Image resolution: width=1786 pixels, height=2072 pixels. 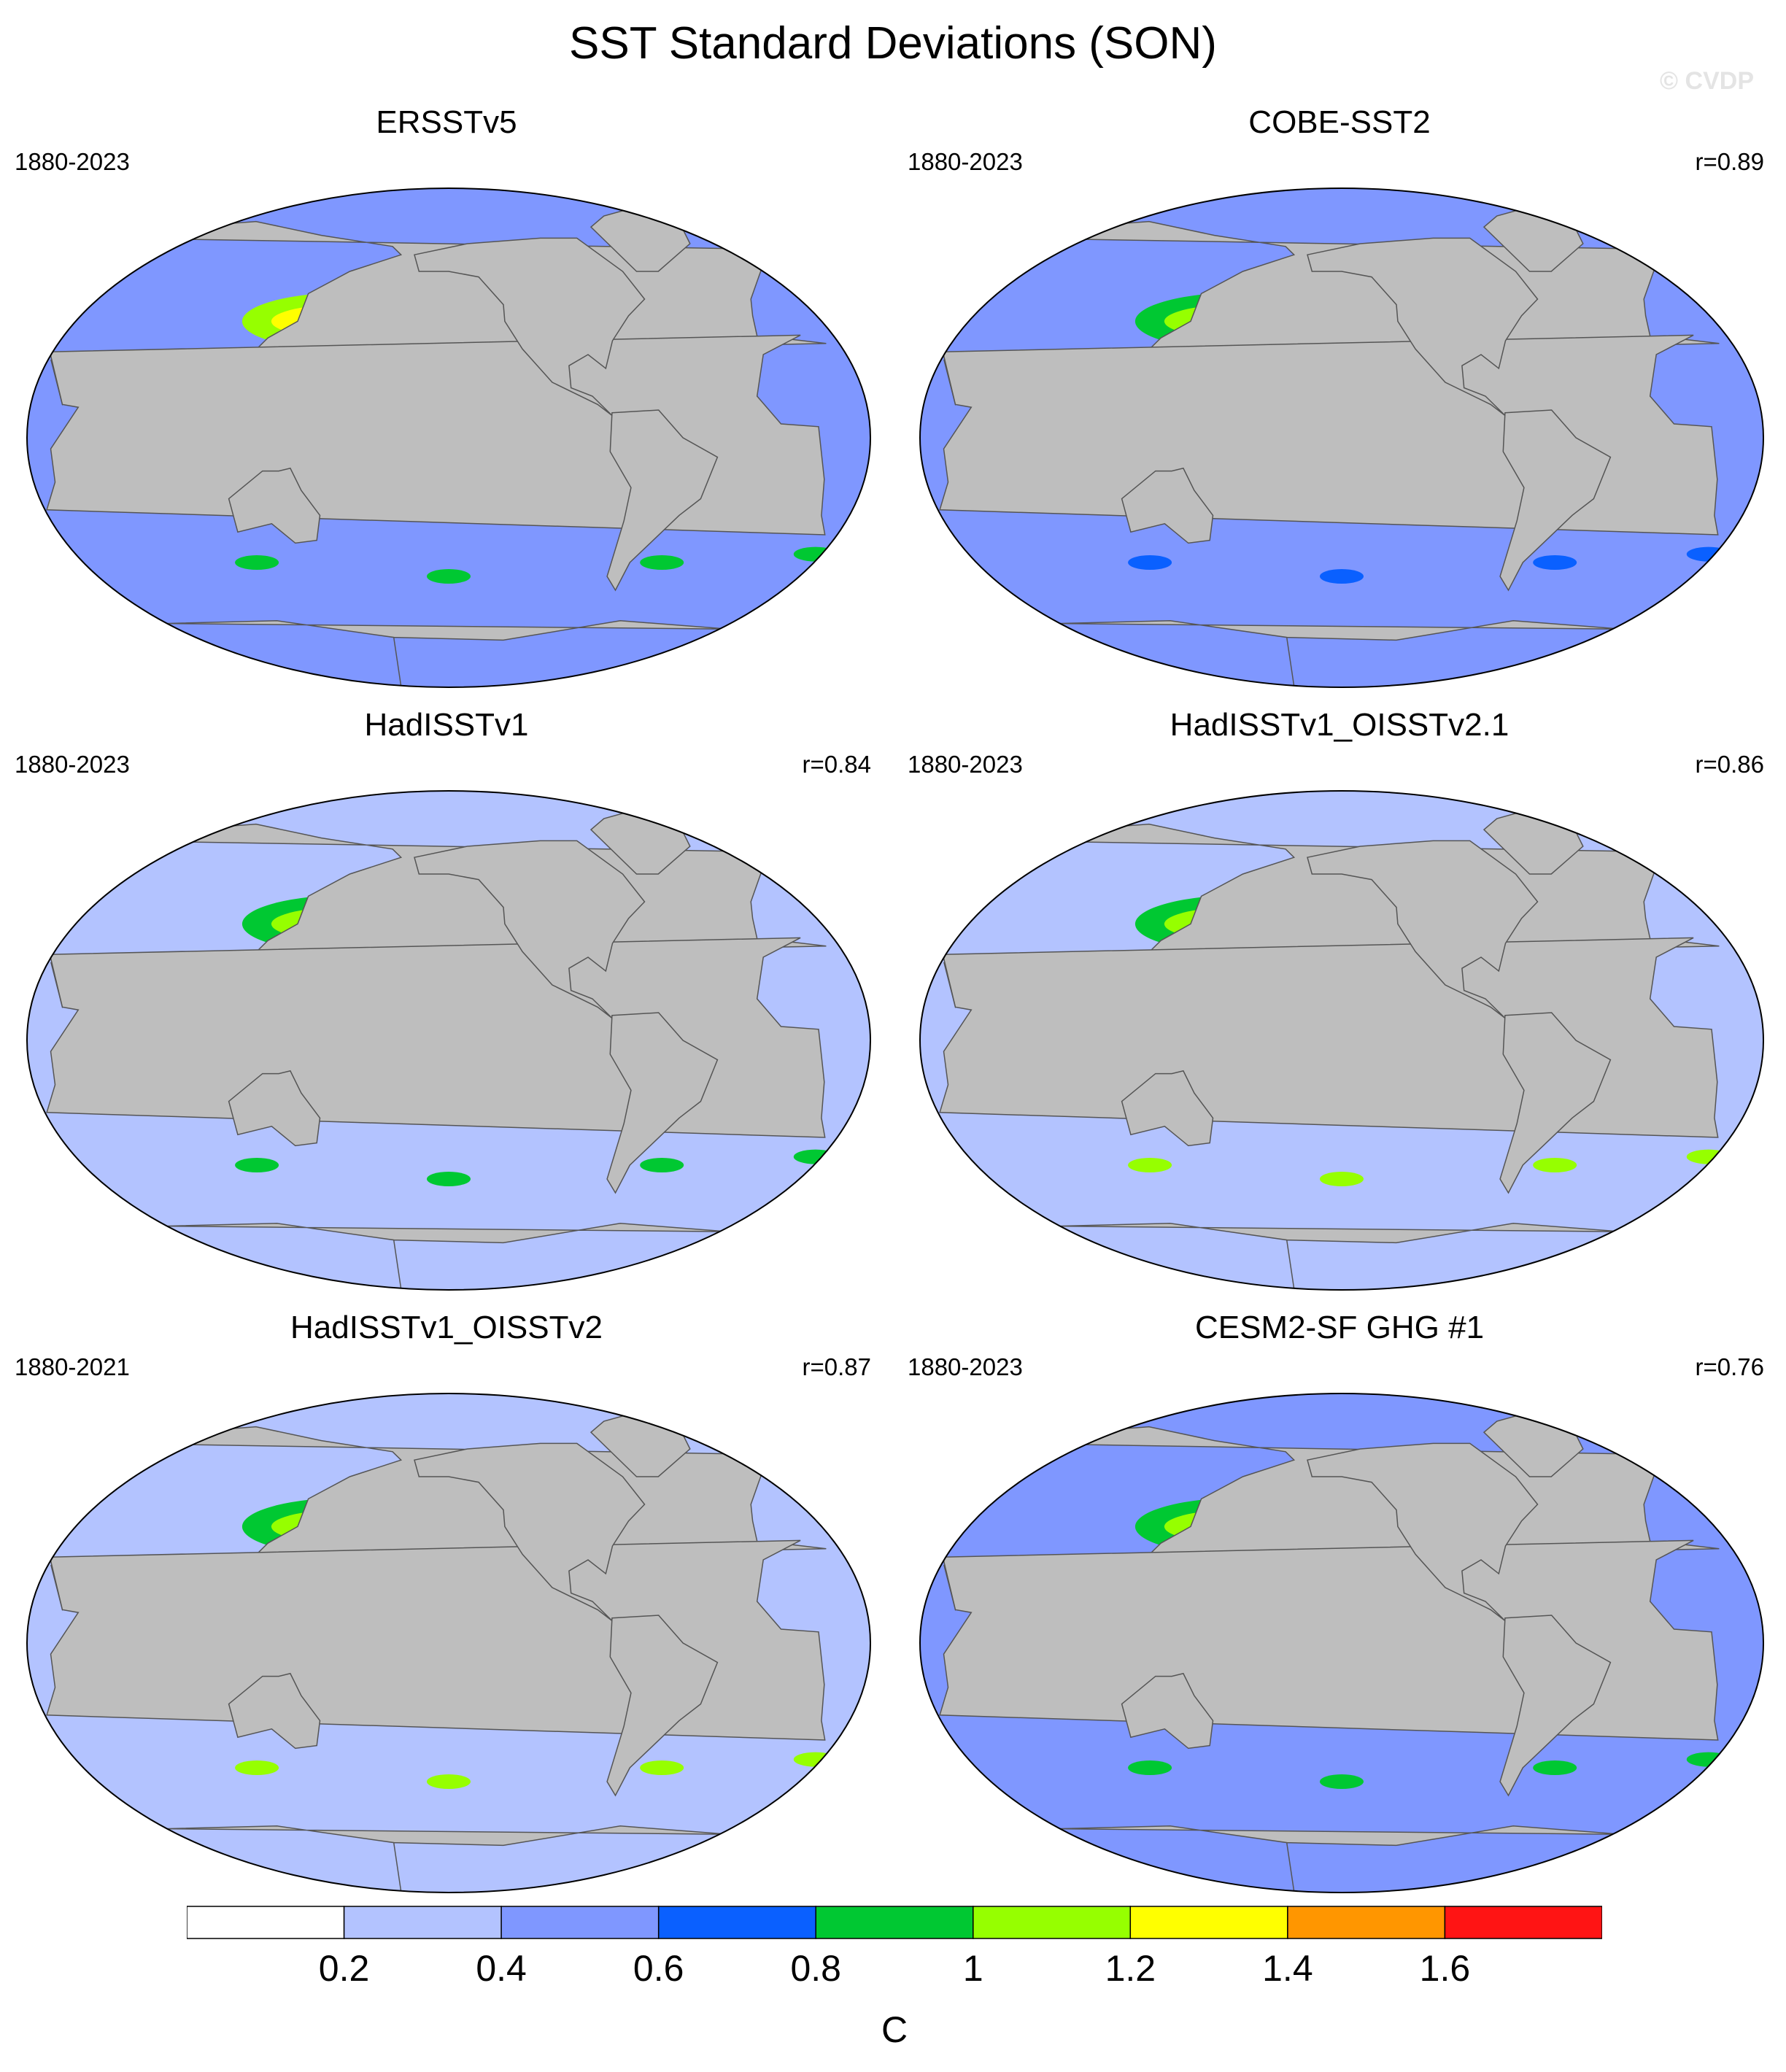 I want to click on colorbar-units: C, so click(x=894, y=2029).